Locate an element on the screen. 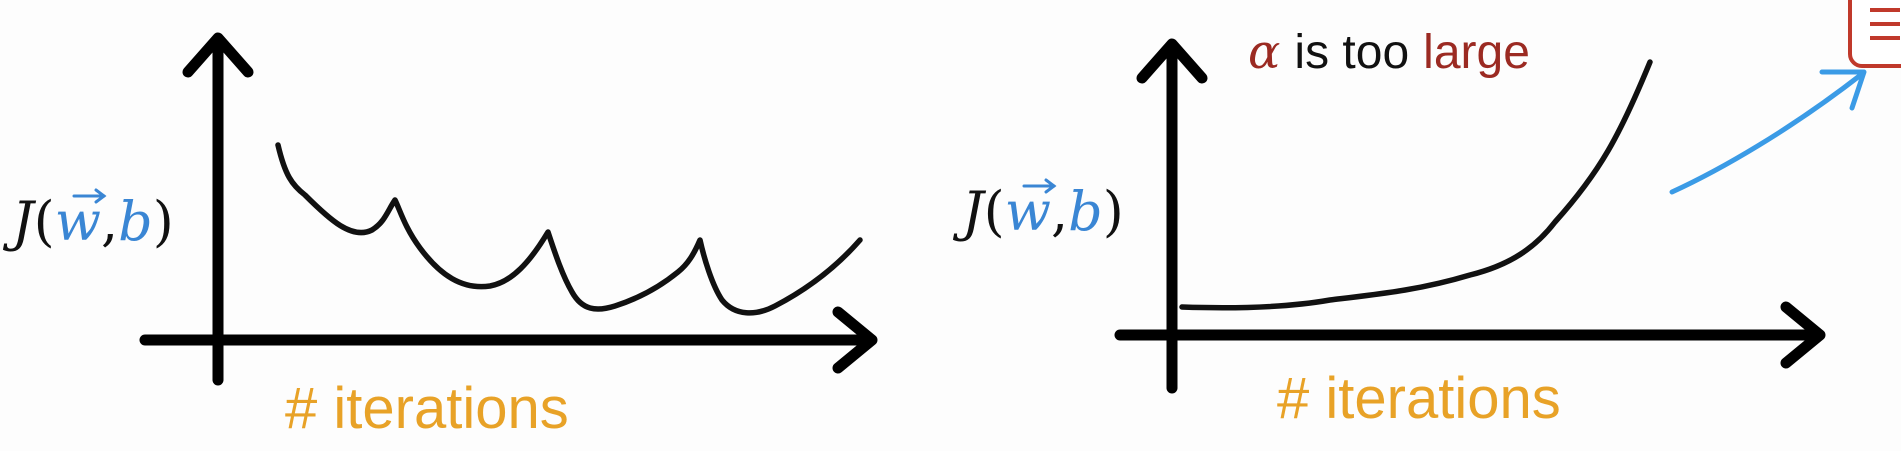 The height and width of the screenshot is (451, 1901). left-vector-arrow-icon is located at coordinates (89, 196).